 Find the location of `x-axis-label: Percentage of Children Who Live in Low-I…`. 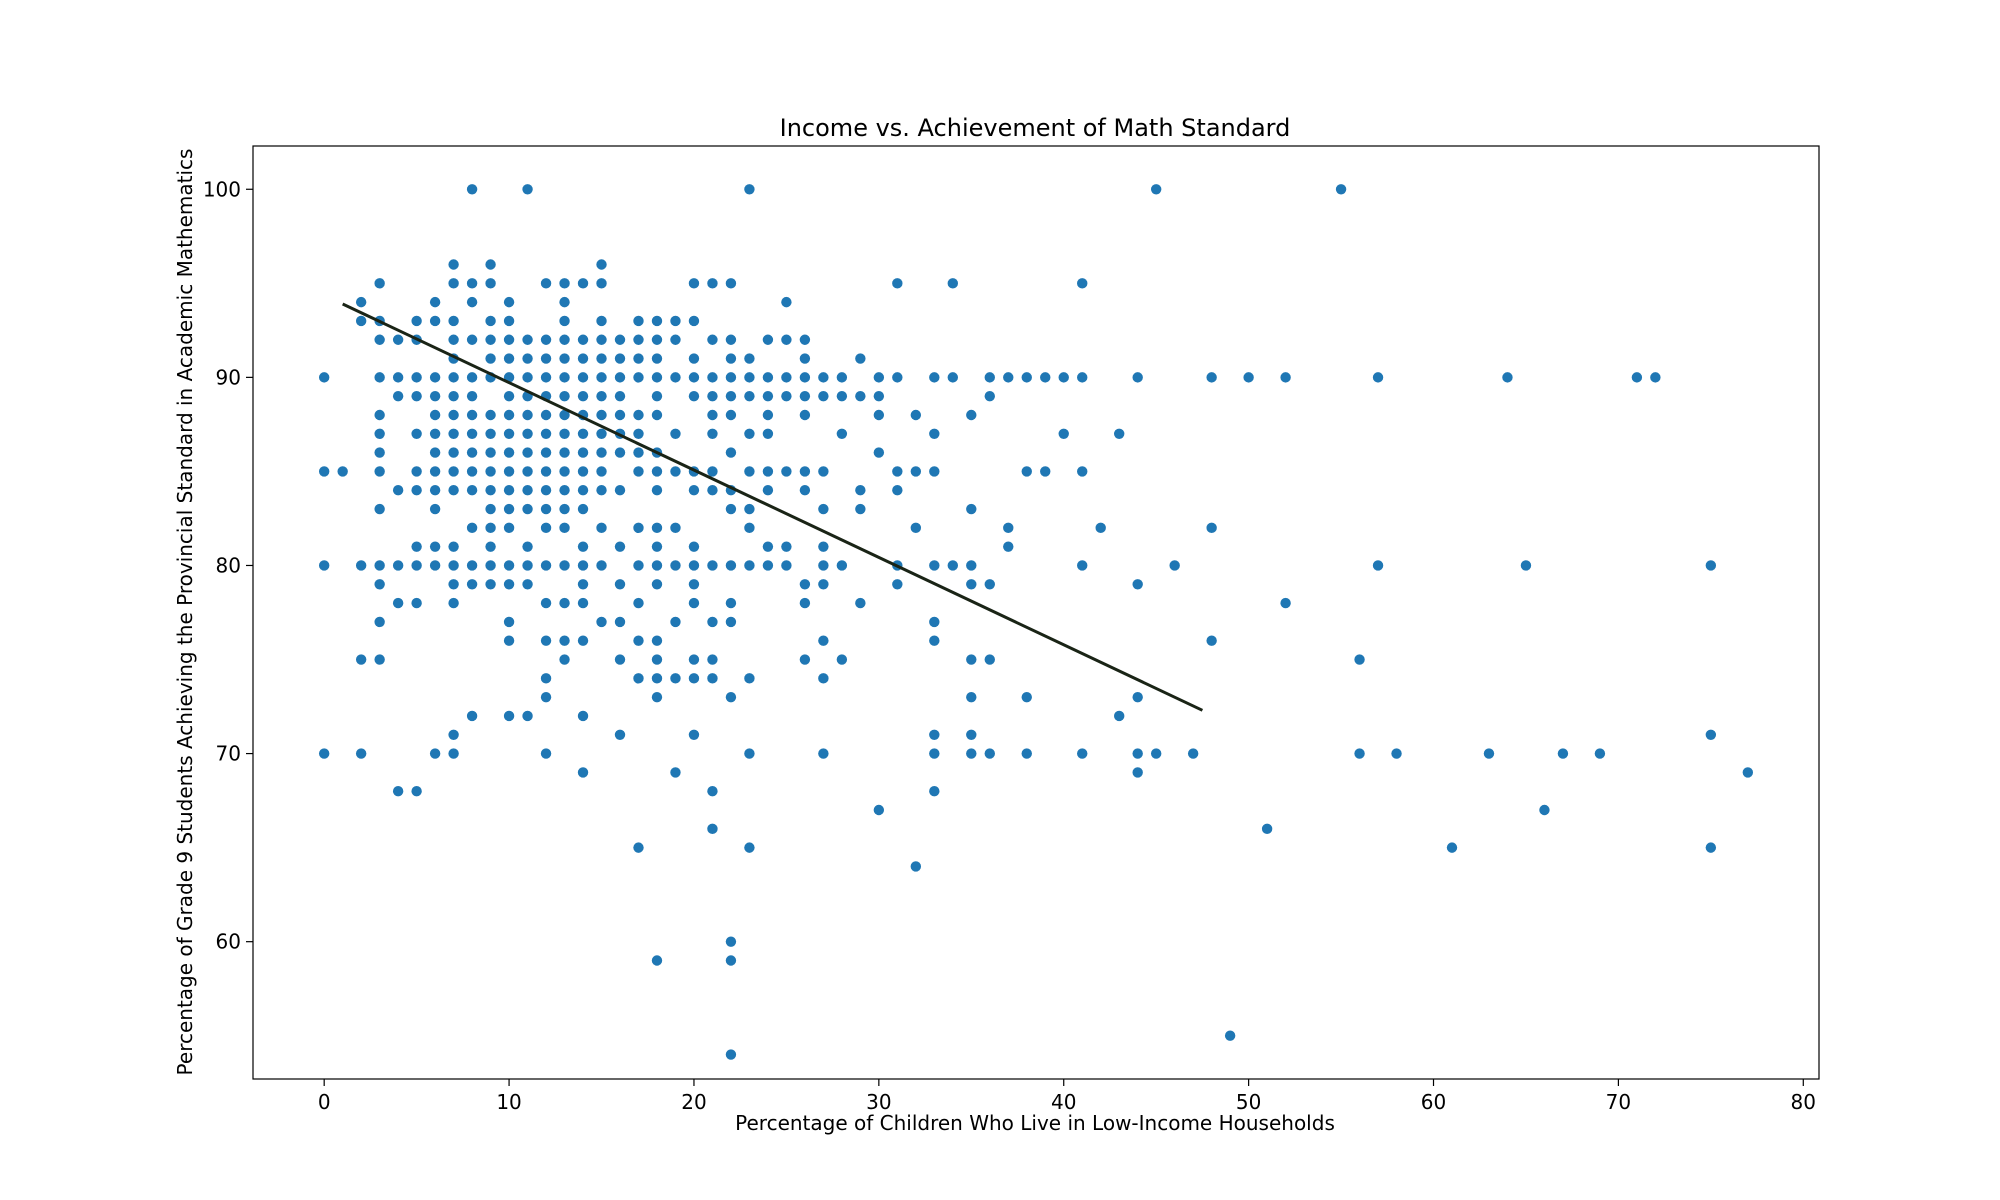

x-axis-label: Percentage of Children Who Live in Low-I… is located at coordinates (1035, 1123).